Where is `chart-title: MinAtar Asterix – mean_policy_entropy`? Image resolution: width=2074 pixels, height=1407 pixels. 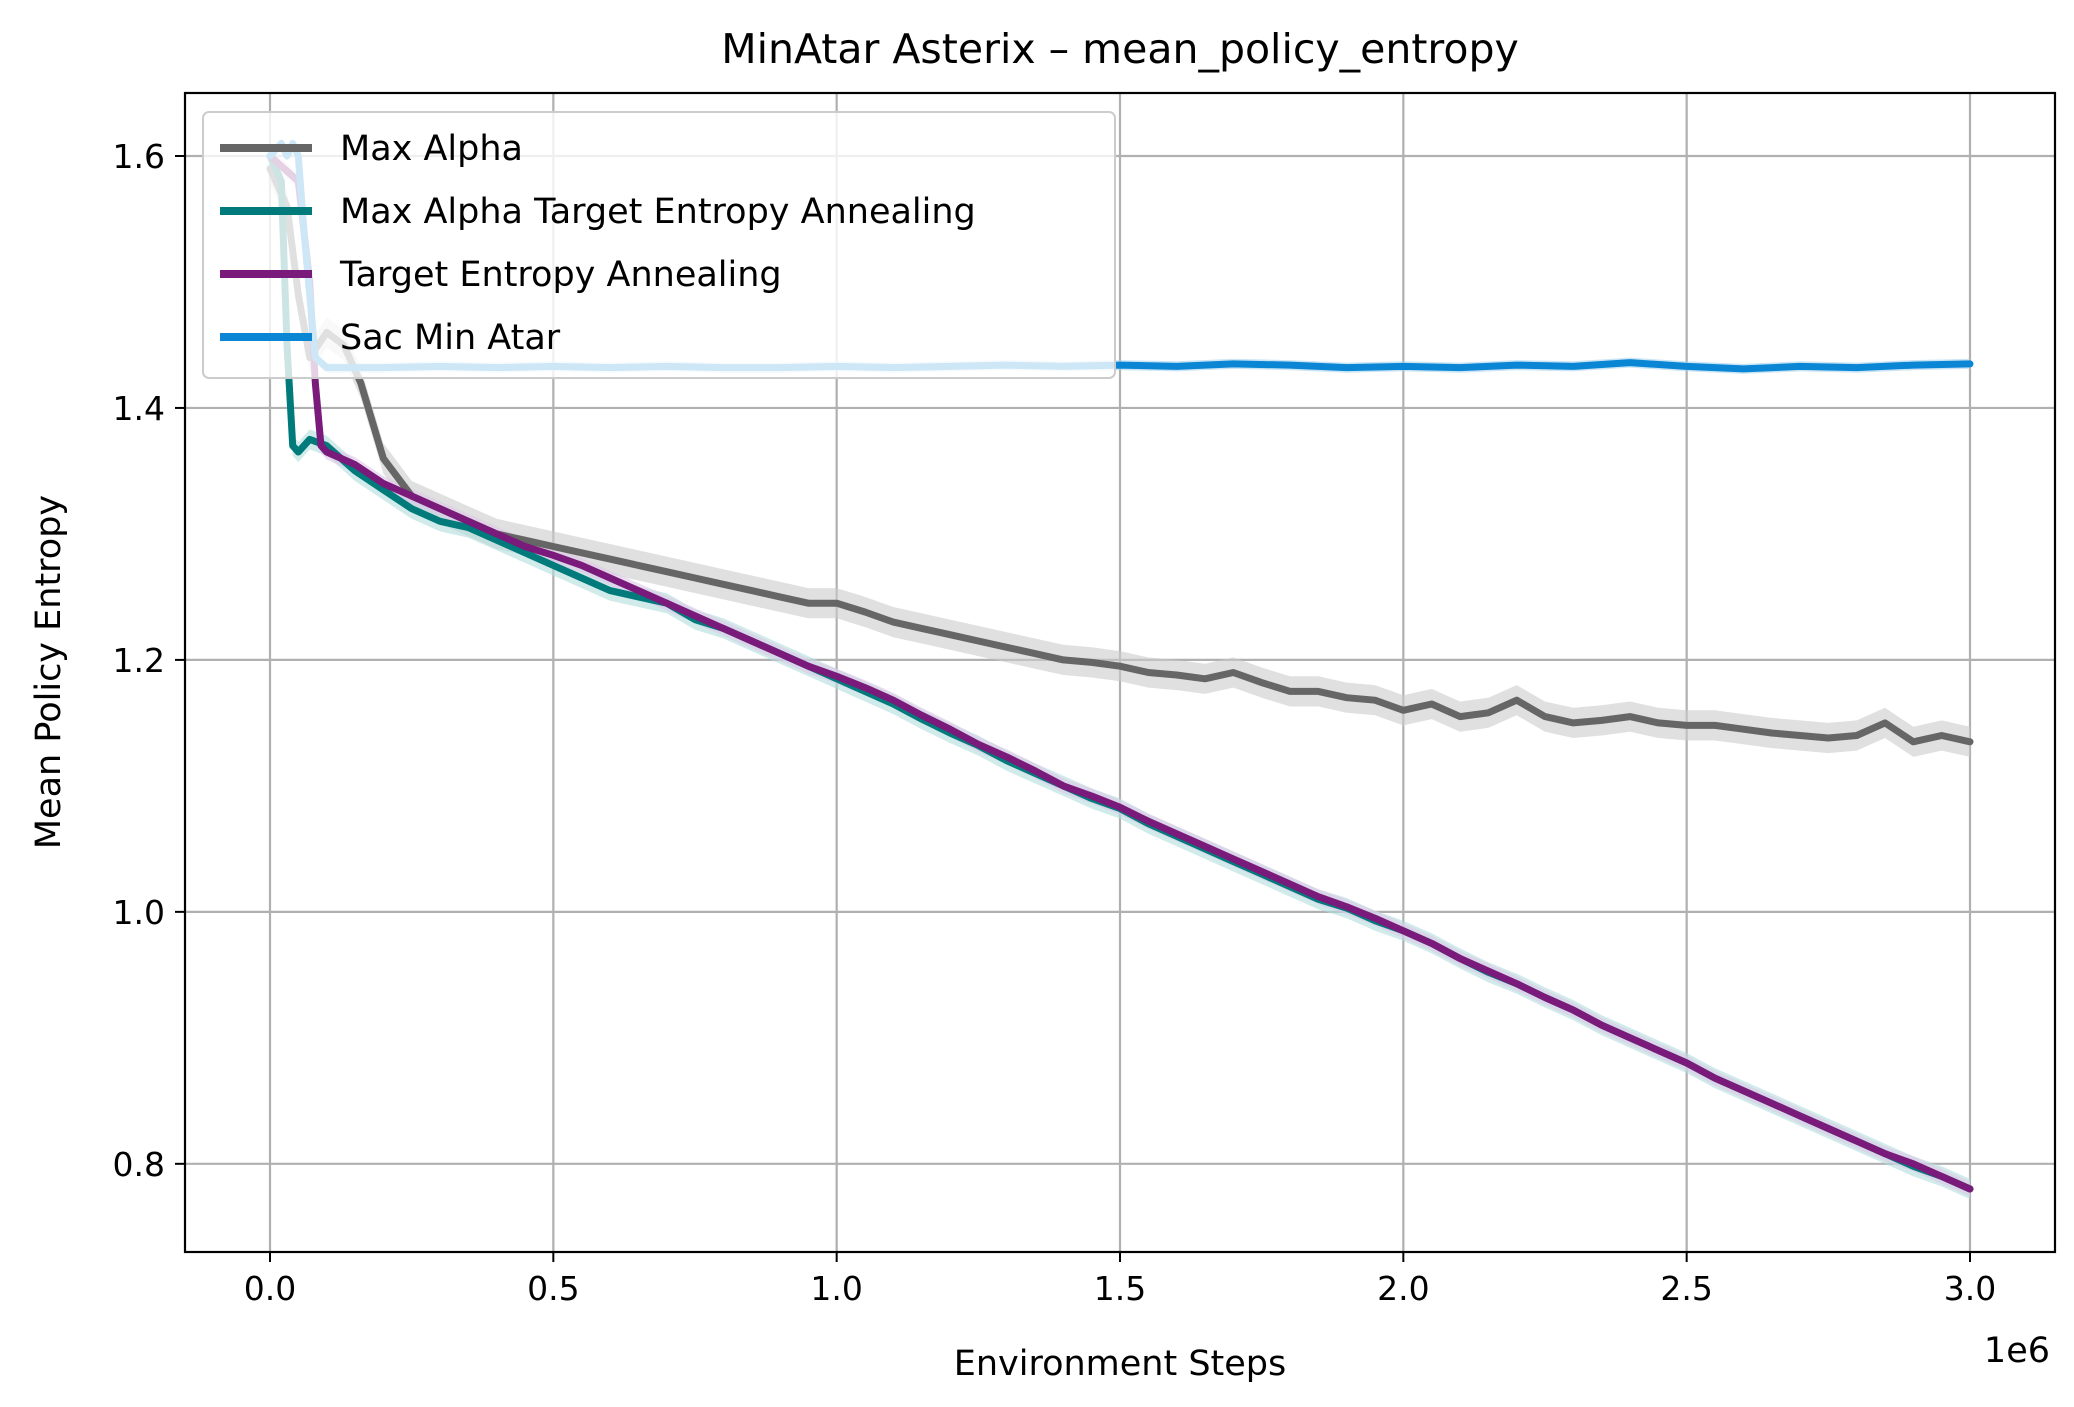 chart-title: MinAtar Asterix – mean_policy_entropy is located at coordinates (1120, 49).